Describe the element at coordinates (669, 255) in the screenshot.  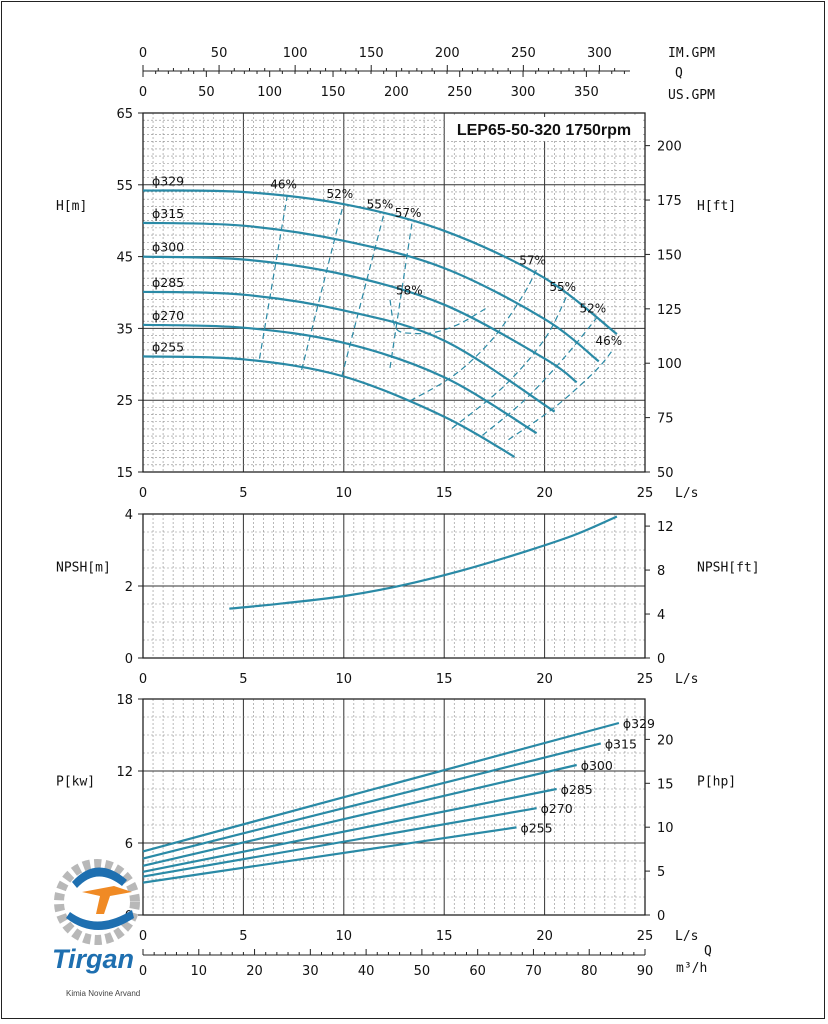
I see `y2-tick-label: 150` at that location.